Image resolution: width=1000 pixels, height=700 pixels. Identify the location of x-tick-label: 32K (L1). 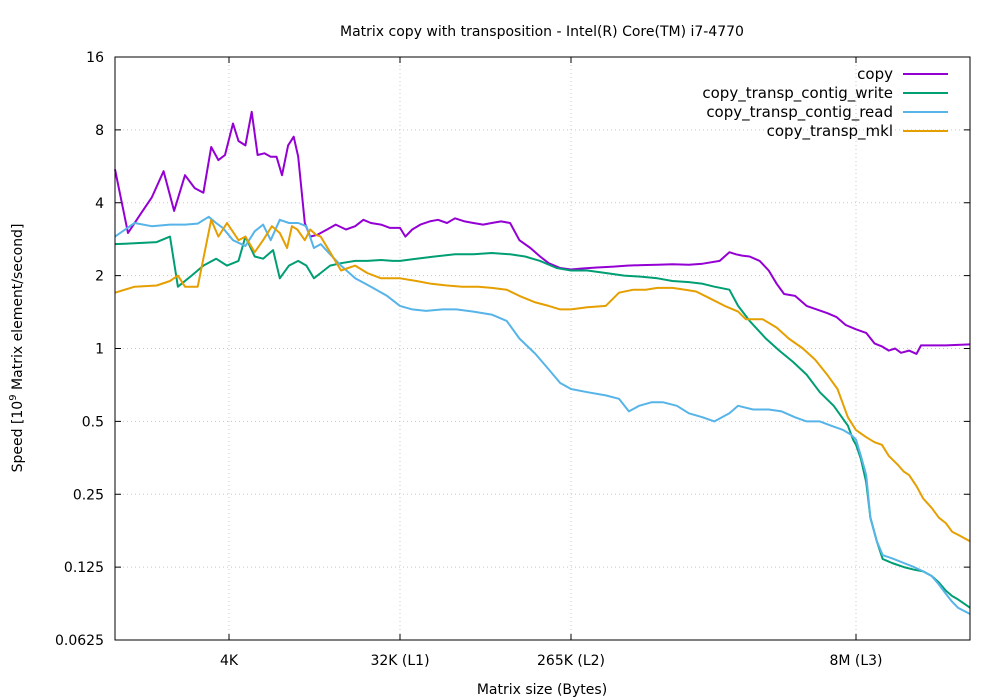
(399, 661).